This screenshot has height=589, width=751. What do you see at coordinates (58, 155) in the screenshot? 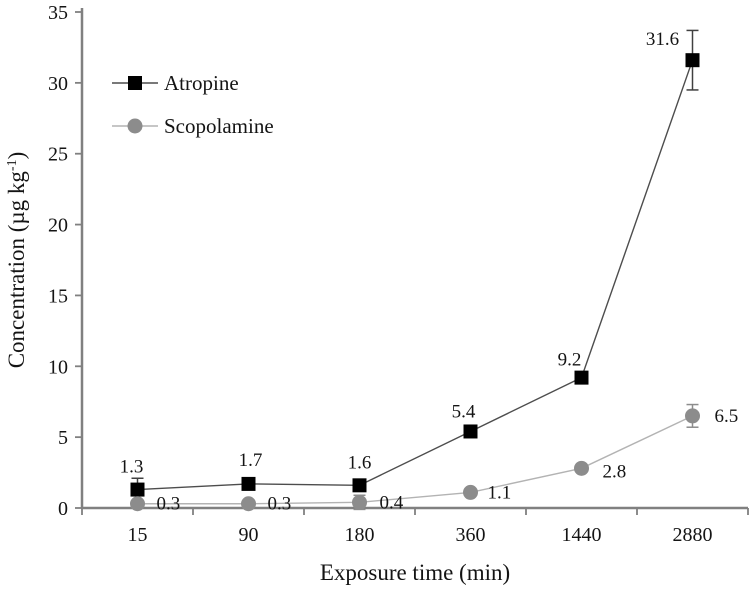
I see `y-tick-label: 25` at bounding box center [58, 155].